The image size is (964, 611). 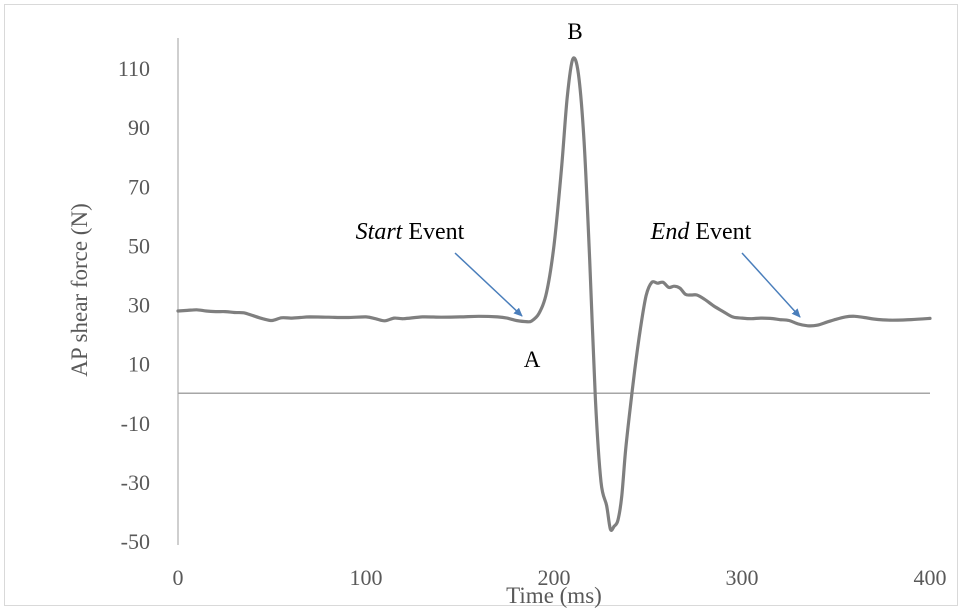 What do you see at coordinates (930, 577) in the screenshot?
I see `x-tick-label: 400` at bounding box center [930, 577].